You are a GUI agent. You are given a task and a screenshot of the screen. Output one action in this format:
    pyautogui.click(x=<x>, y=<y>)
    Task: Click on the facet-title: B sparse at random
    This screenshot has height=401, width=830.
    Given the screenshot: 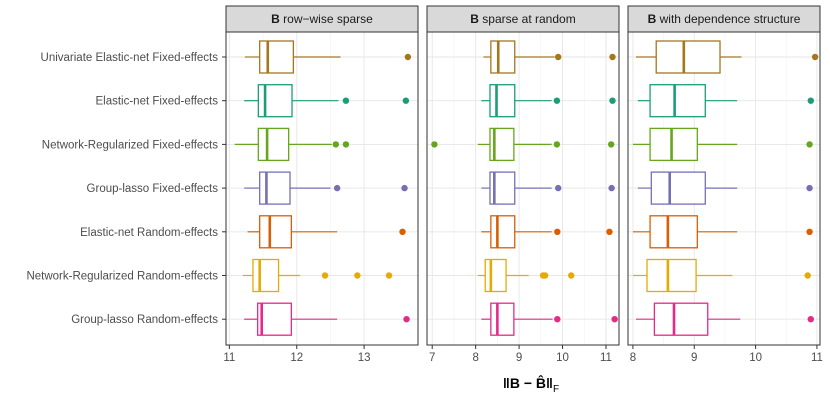 What is the action you would take?
    pyautogui.click(x=522, y=19)
    